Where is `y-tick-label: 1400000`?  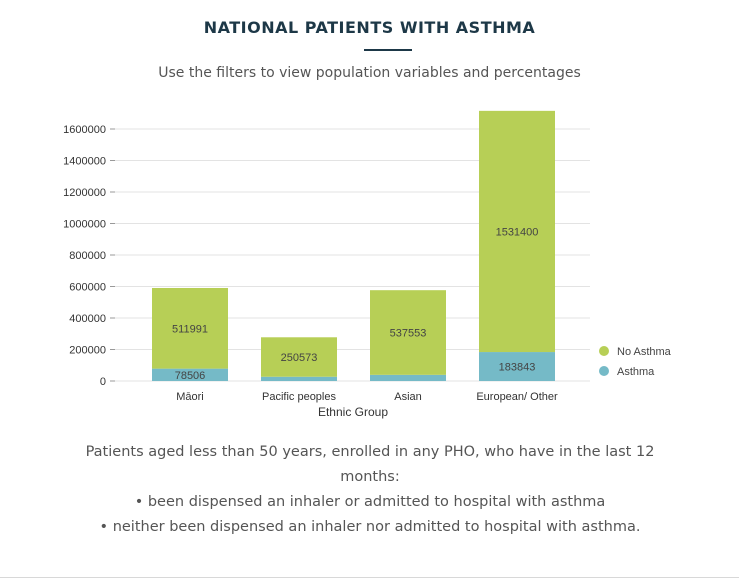 y-tick-label: 1400000 is located at coordinates (84, 162).